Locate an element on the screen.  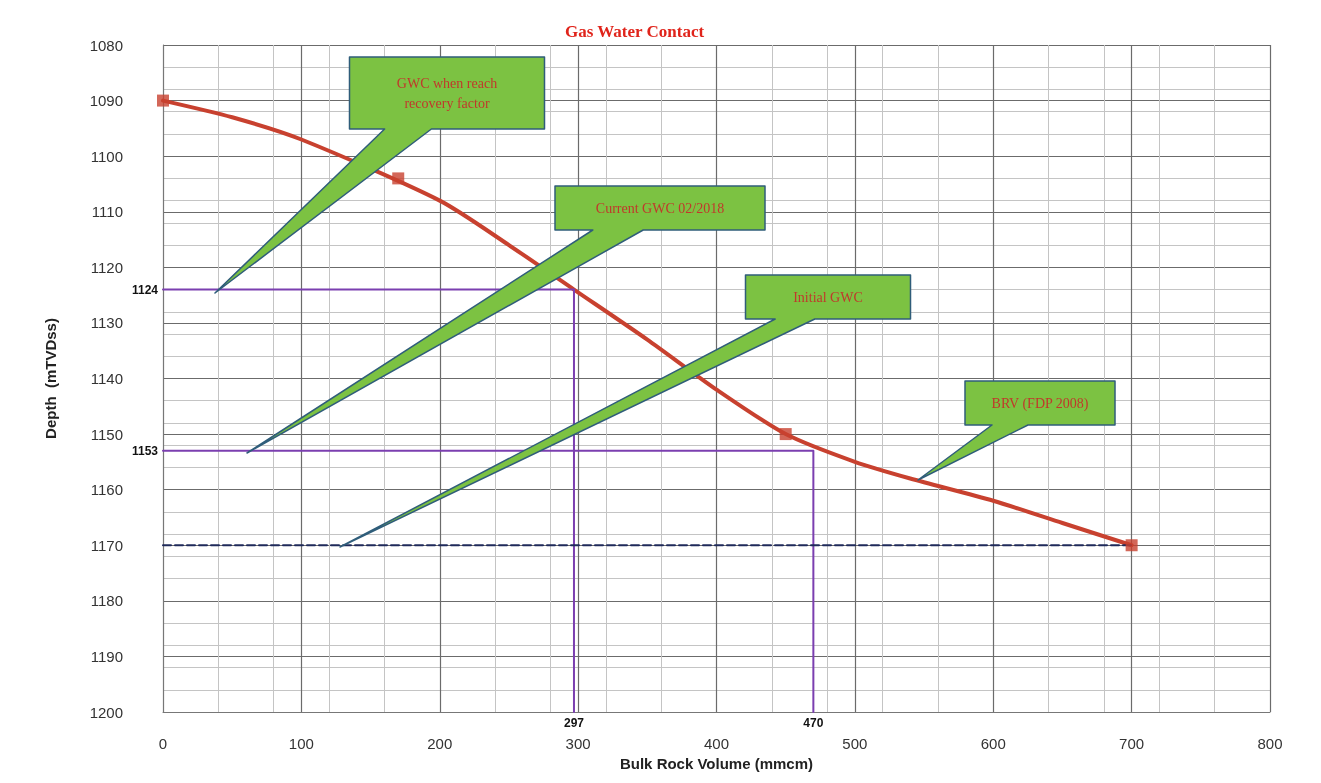
x-tick-label: 500 is located at coordinates (855, 743).